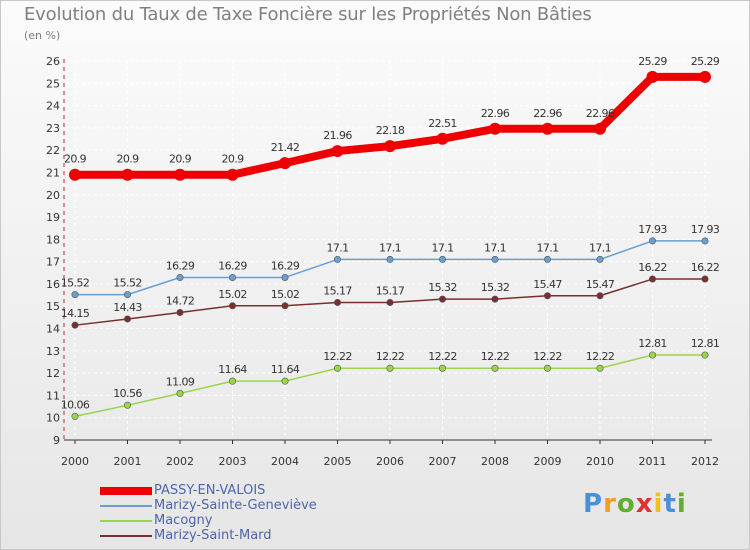 This screenshot has height=550, width=750. I want to click on logo-letter: o, so click(626, 504).